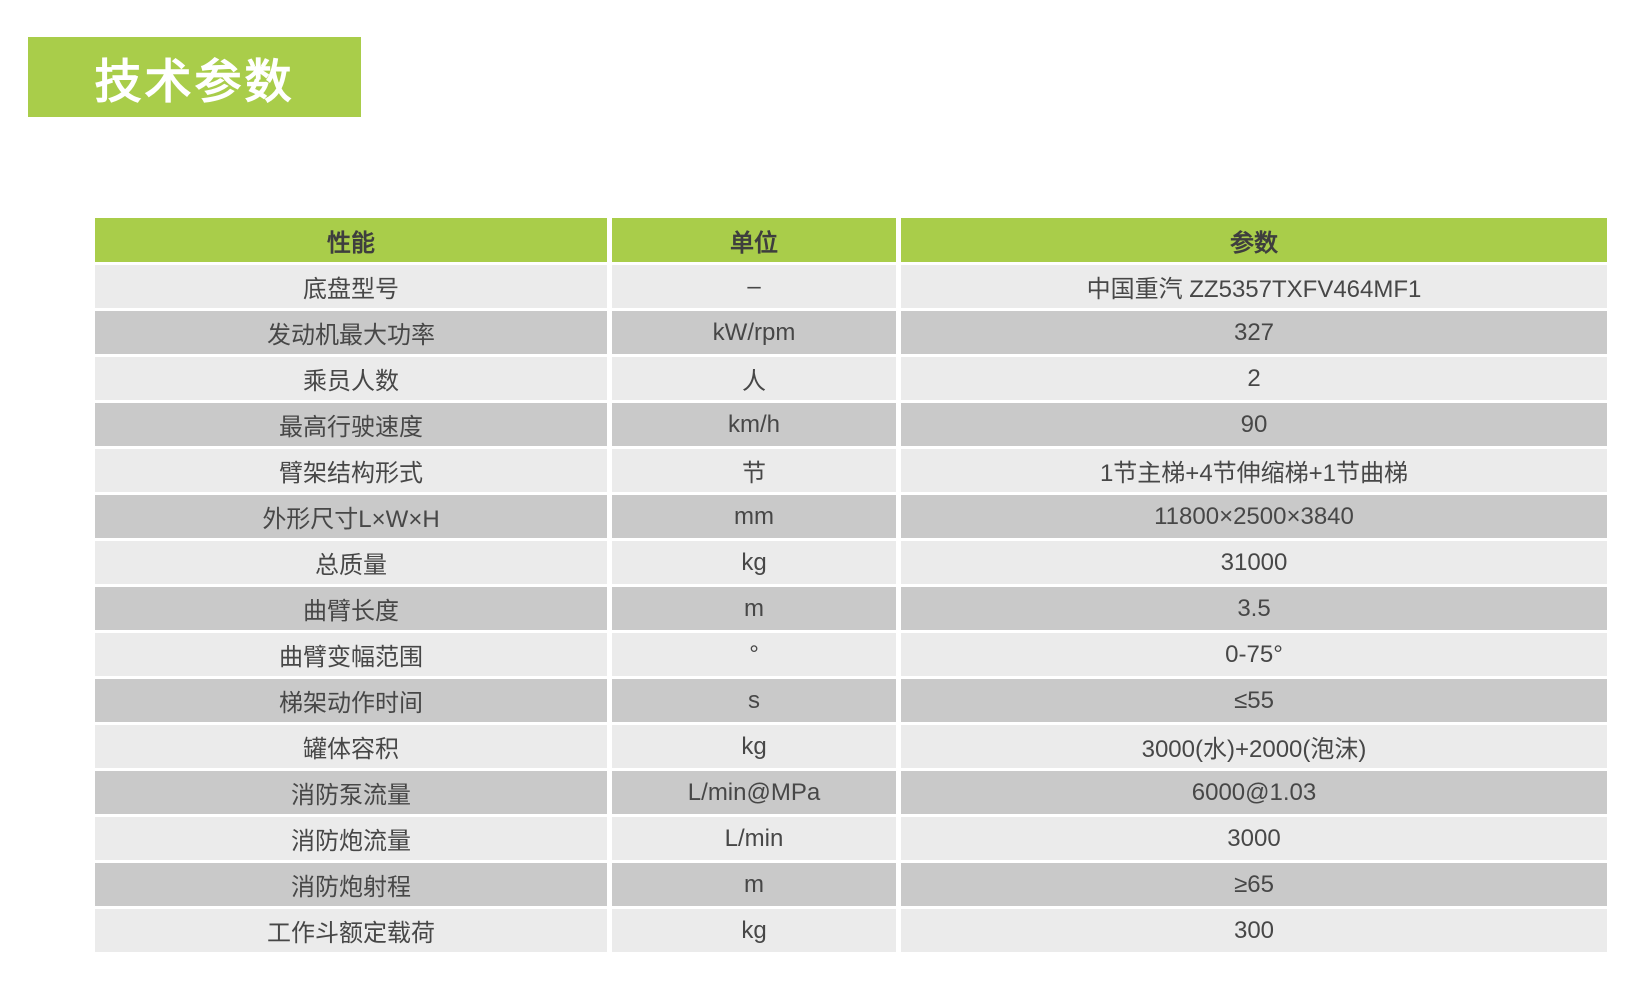  What do you see at coordinates (1254, 470) in the screenshot?
I see `row-parameter-cell: 1节主梯+4节伸缩梯+1节曲梯` at bounding box center [1254, 470].